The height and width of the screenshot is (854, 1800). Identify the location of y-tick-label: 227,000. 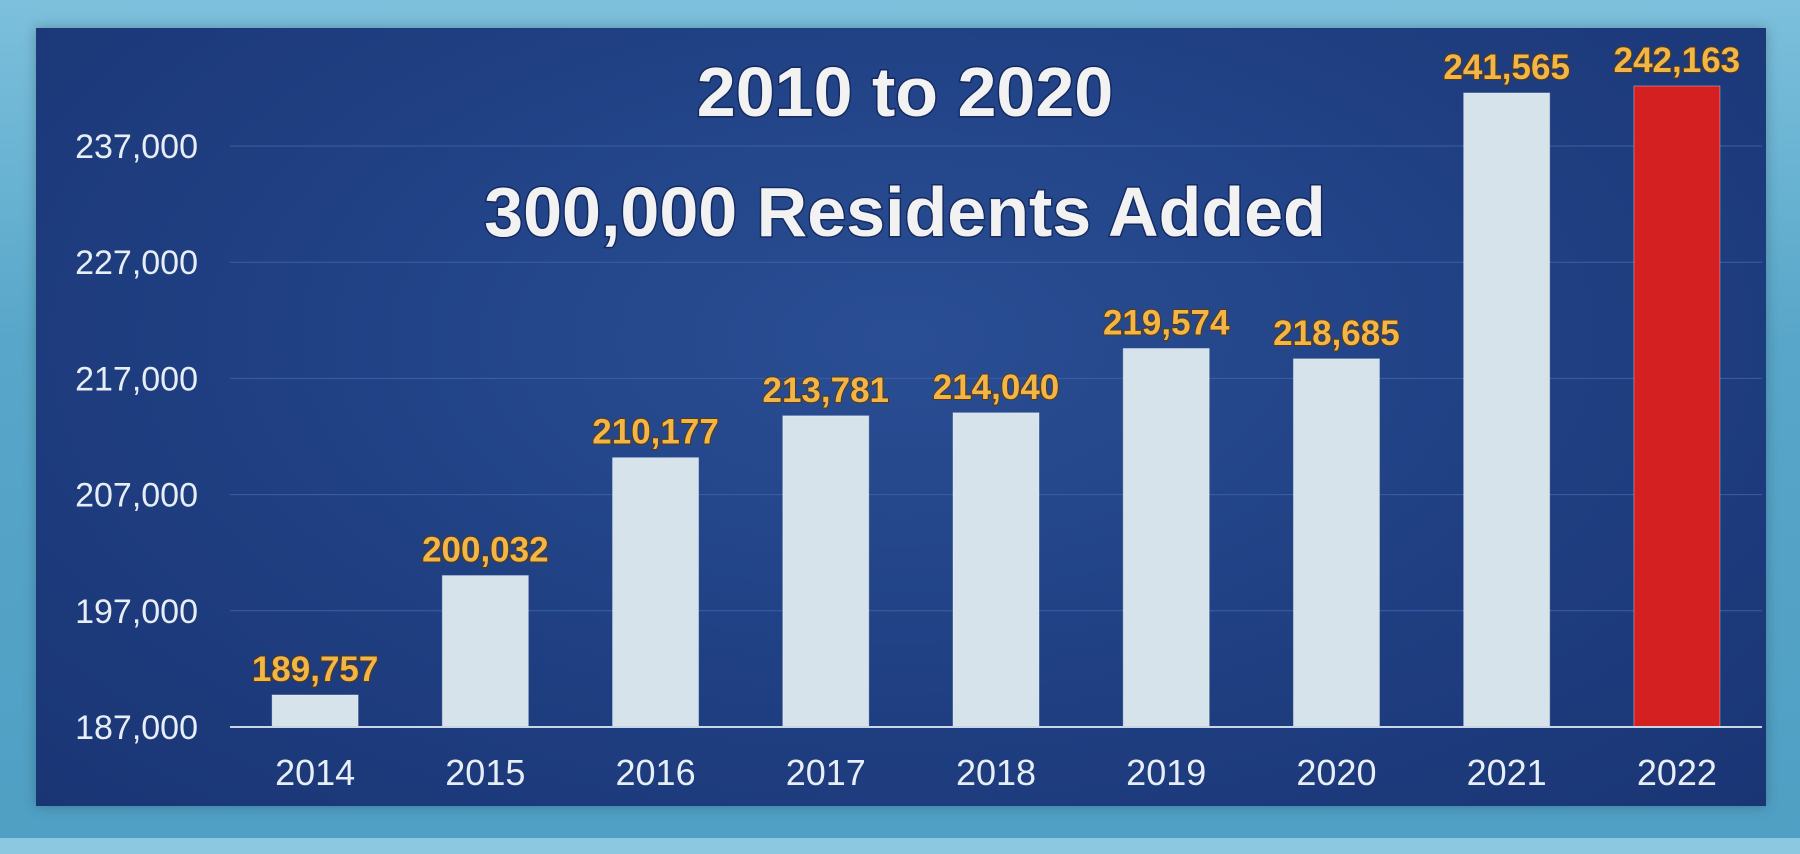
(136, 263).